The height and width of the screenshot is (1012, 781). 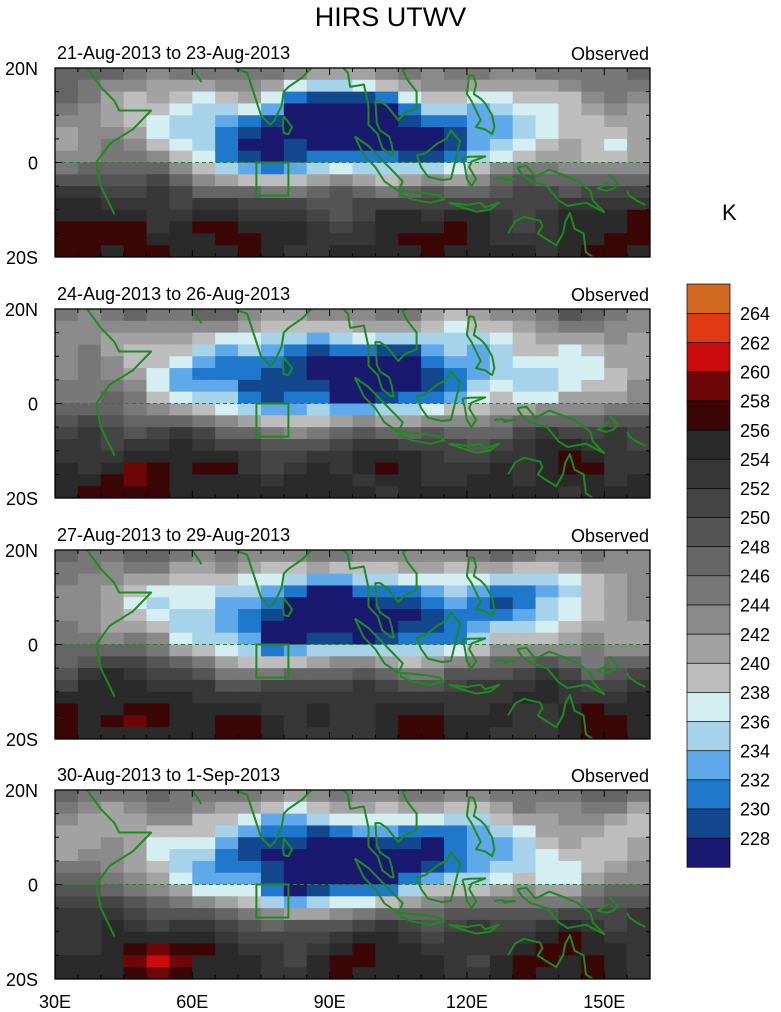 What do you see at coordinates (604, 1002) in the screenshot?
I see `x-tick-label: 150E` at bounding box center [604, 1002].